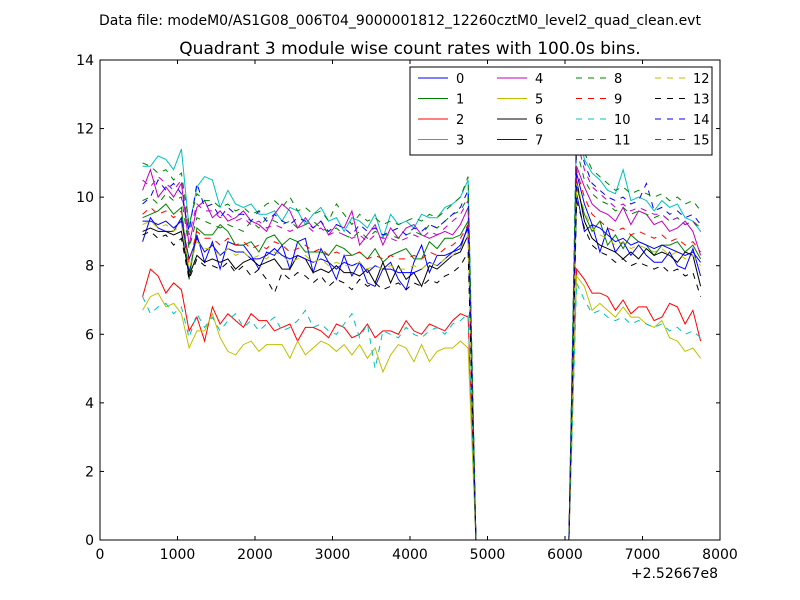 The width and height of the screenshot is (800, 600). What do you see at coordinates (89, 404) in the screenshot?
I see `y-tick-label: 4` at bounding box center [89, 404].